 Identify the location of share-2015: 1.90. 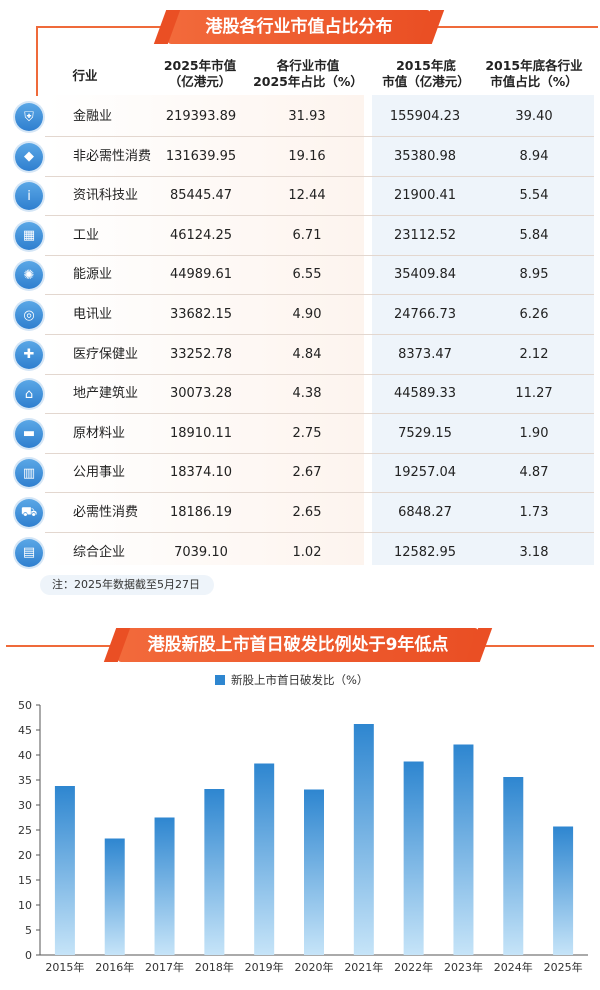
(534, 433).